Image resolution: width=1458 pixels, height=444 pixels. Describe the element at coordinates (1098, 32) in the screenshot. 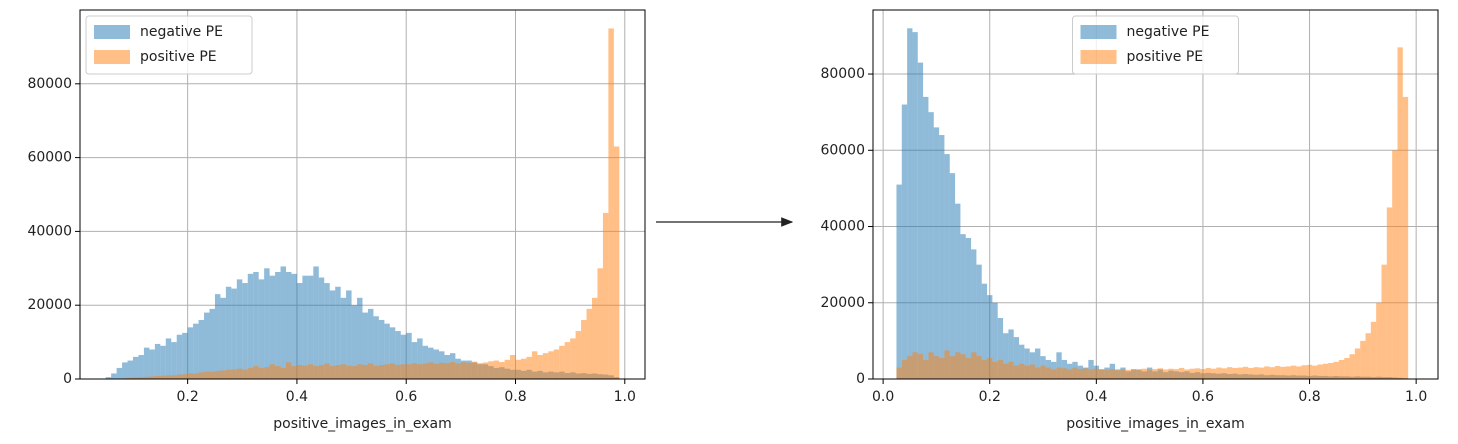

I see `legend-swatch` at that location.